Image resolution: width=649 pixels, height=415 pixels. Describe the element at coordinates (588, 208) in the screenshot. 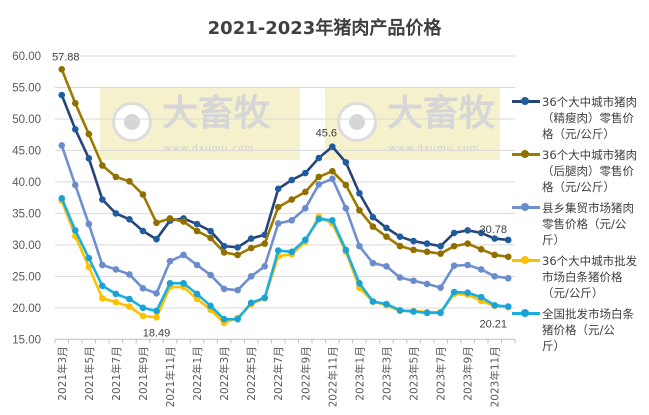

I see `legend-label-line: 县乡集贸市场猪肉` at that location.